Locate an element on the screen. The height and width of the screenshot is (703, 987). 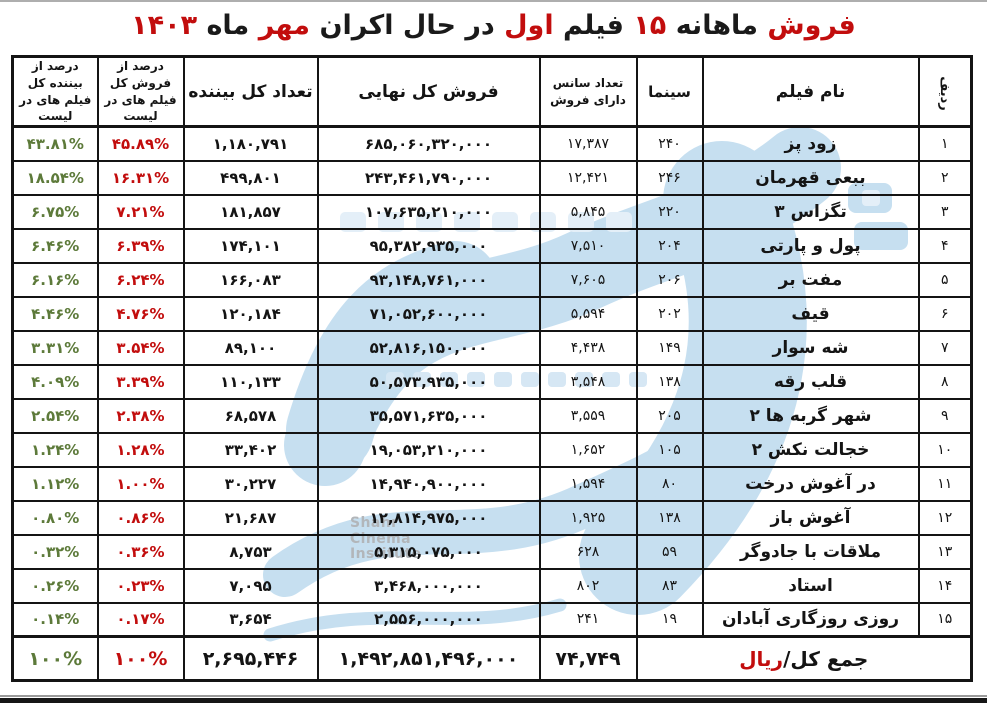
viewers-count-cell: ۸,۷۵۳ is located at coordinates (250, 551).